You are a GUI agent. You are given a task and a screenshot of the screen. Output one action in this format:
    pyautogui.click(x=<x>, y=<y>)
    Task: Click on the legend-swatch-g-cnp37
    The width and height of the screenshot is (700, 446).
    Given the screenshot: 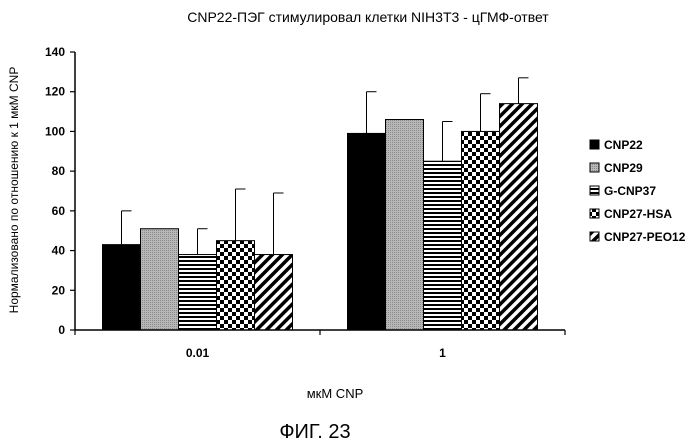 What is the action you would take?
    pyautogui.click(x=594, y=190)
    